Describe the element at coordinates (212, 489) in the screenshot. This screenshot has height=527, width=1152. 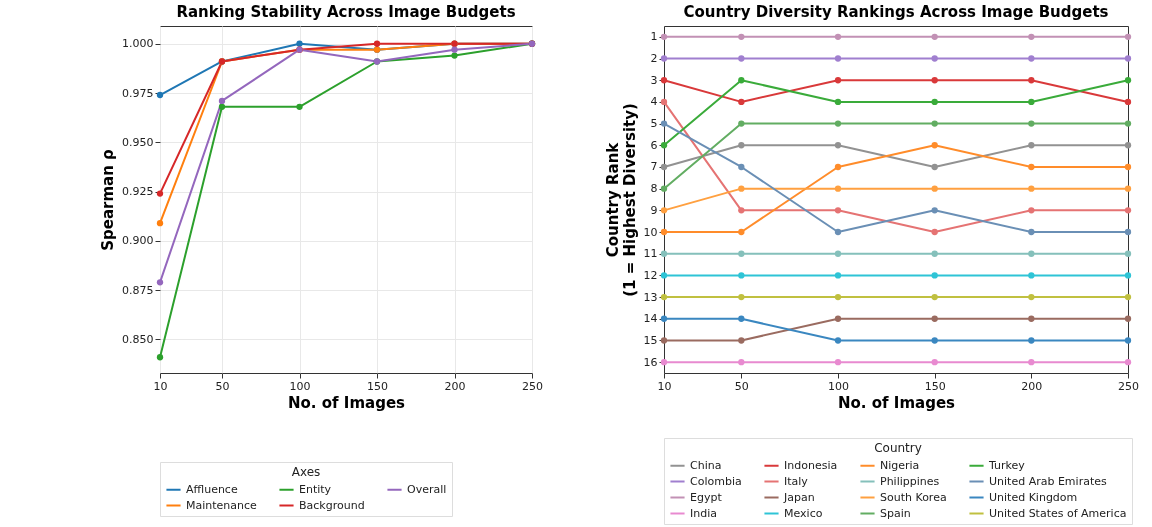
I see `legend-label: Affluence` at that location.